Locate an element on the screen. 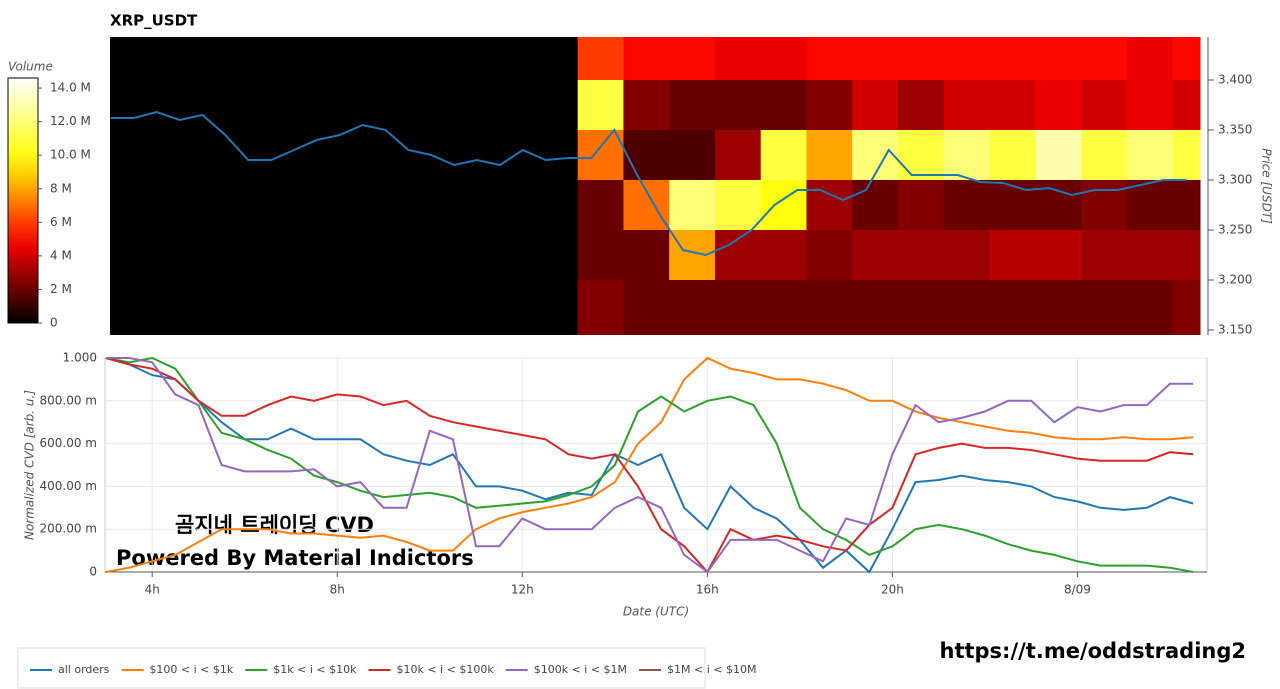 The height and width of the screenshot is (689, 1280). colorbar-tick-label: 10.0 M is located at coordinates (70, 155).